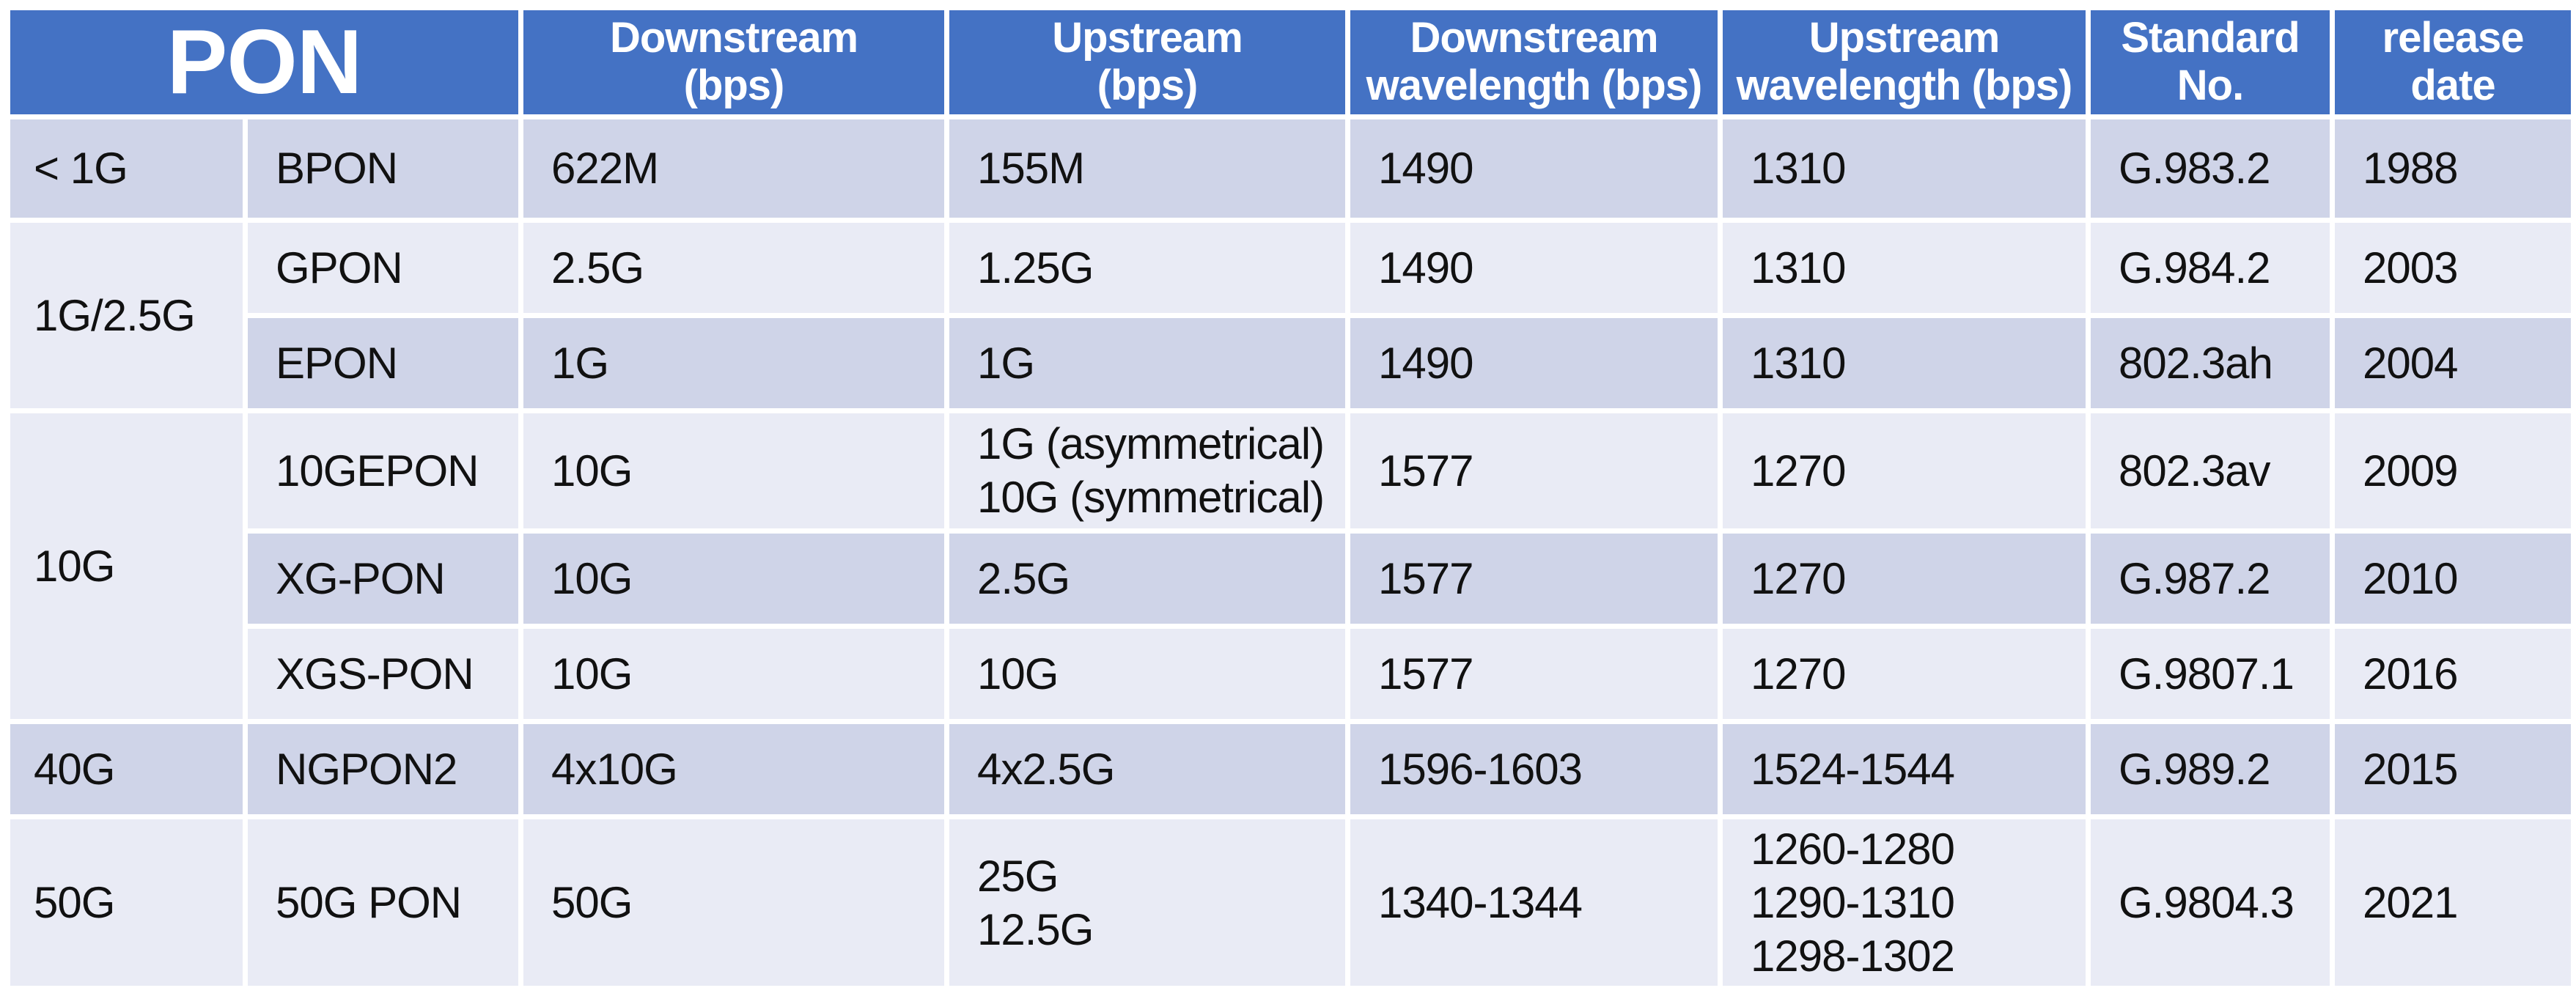  What do you see at coordinates (1534, 768) in the screenshot?
I see `cell-downstream-wavelength: 1596-1603` at bounding box center [1534, 768].